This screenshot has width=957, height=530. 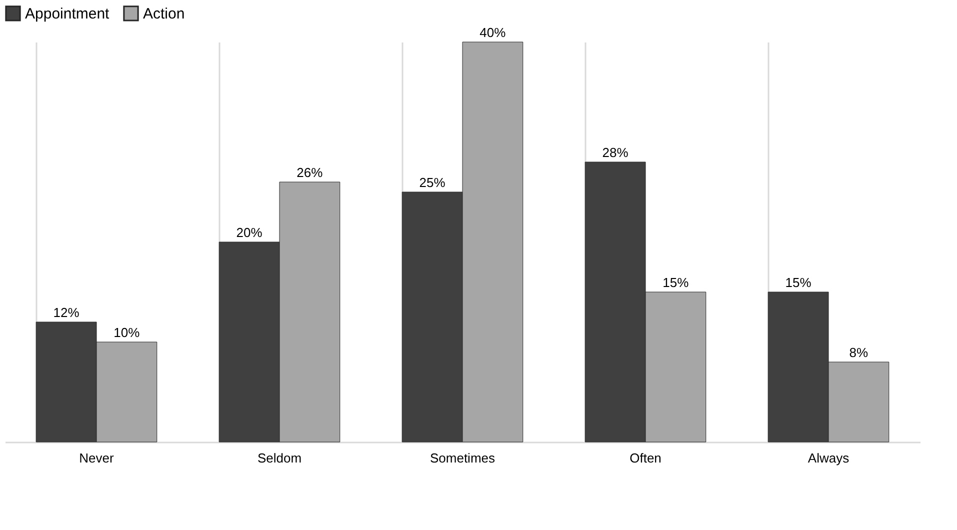 I want to click on x-tick-label: Seldom, so click(x=279, y=458).